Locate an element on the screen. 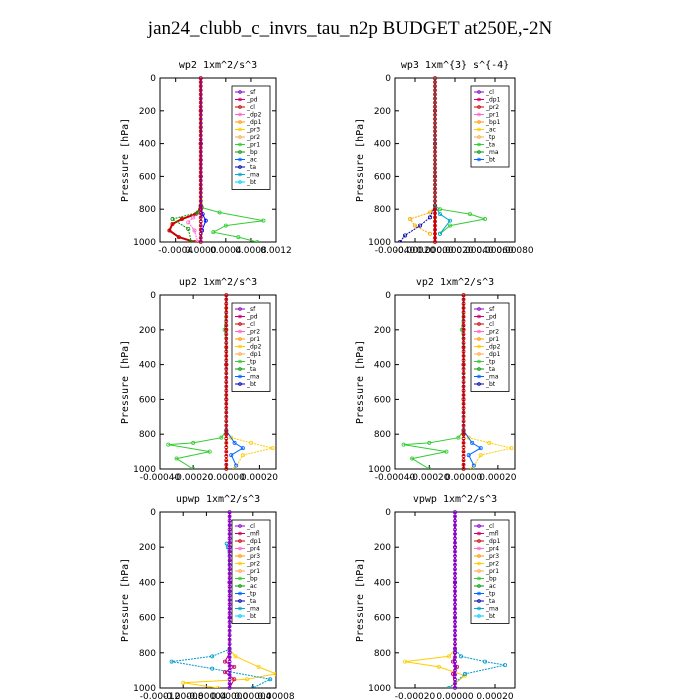 The height and width of the screenshot is (700, 700). y-tick-label: 200 is located at coordinates (147, 331).